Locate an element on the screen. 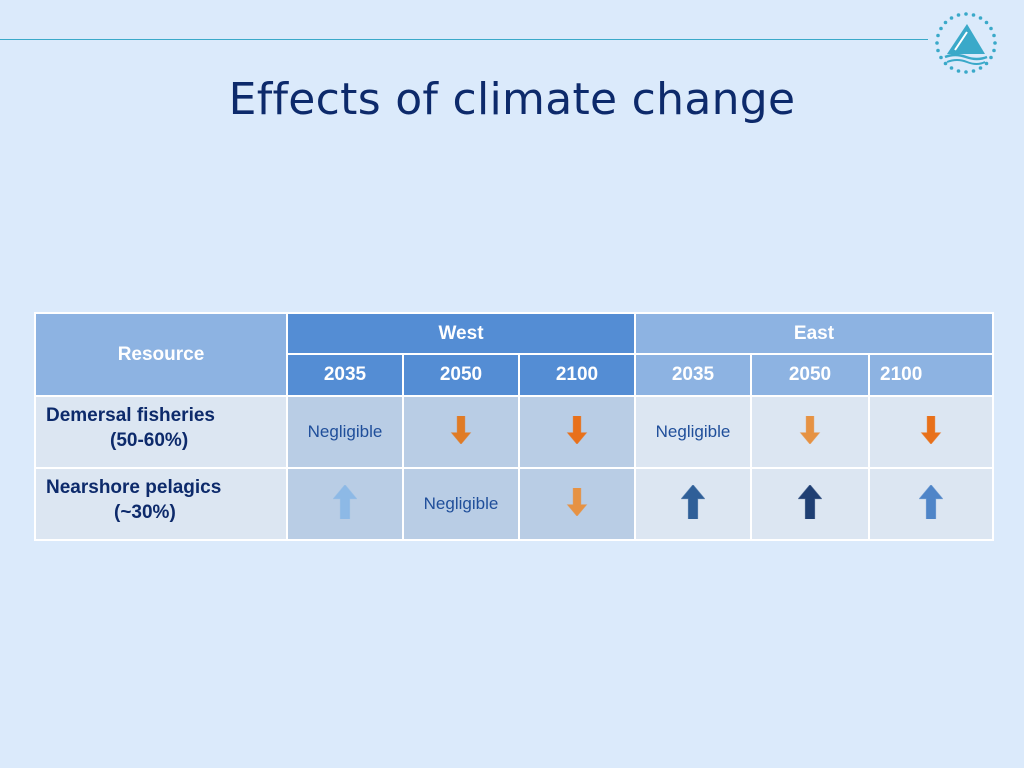  year-header-west-2035: 2035 is located at coordinates (345, 375).